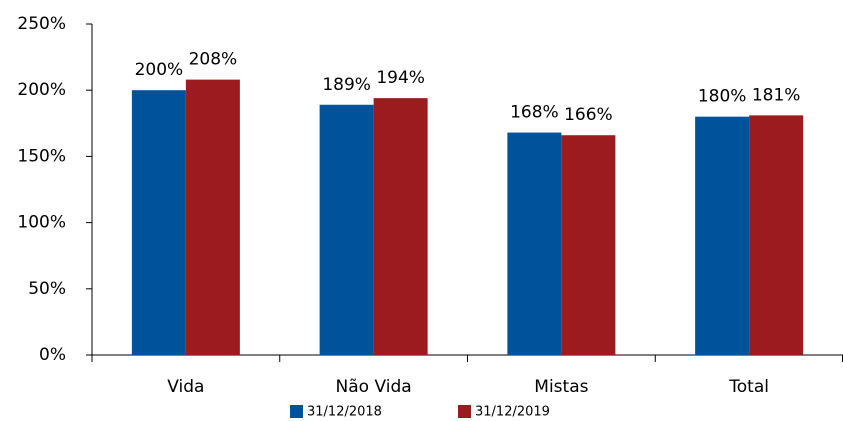  Describe the element at coordinates (47, 289) in the screenshot. I see `y-tick-label: 50%` at that location.